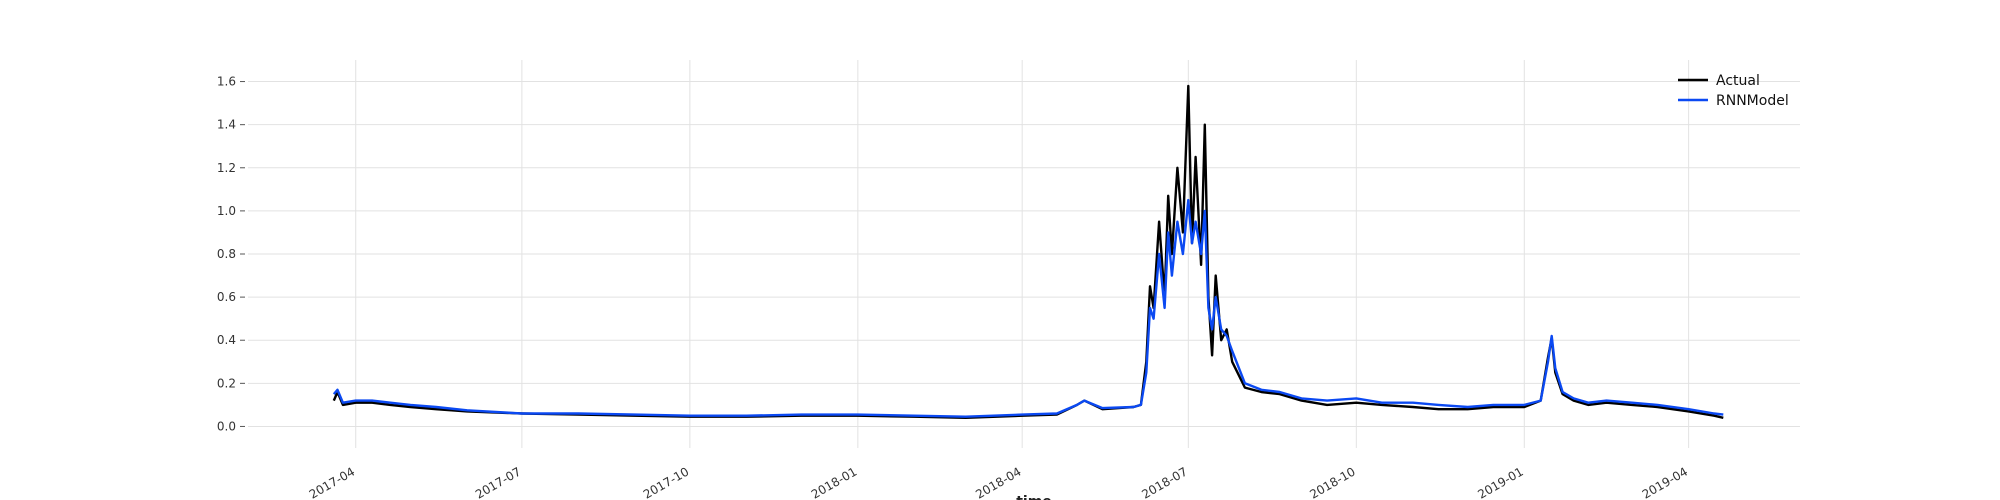  Describe the element at coordinates (226, 168) in the screenshot. I see `y-tick-label: 1.2` at that location.